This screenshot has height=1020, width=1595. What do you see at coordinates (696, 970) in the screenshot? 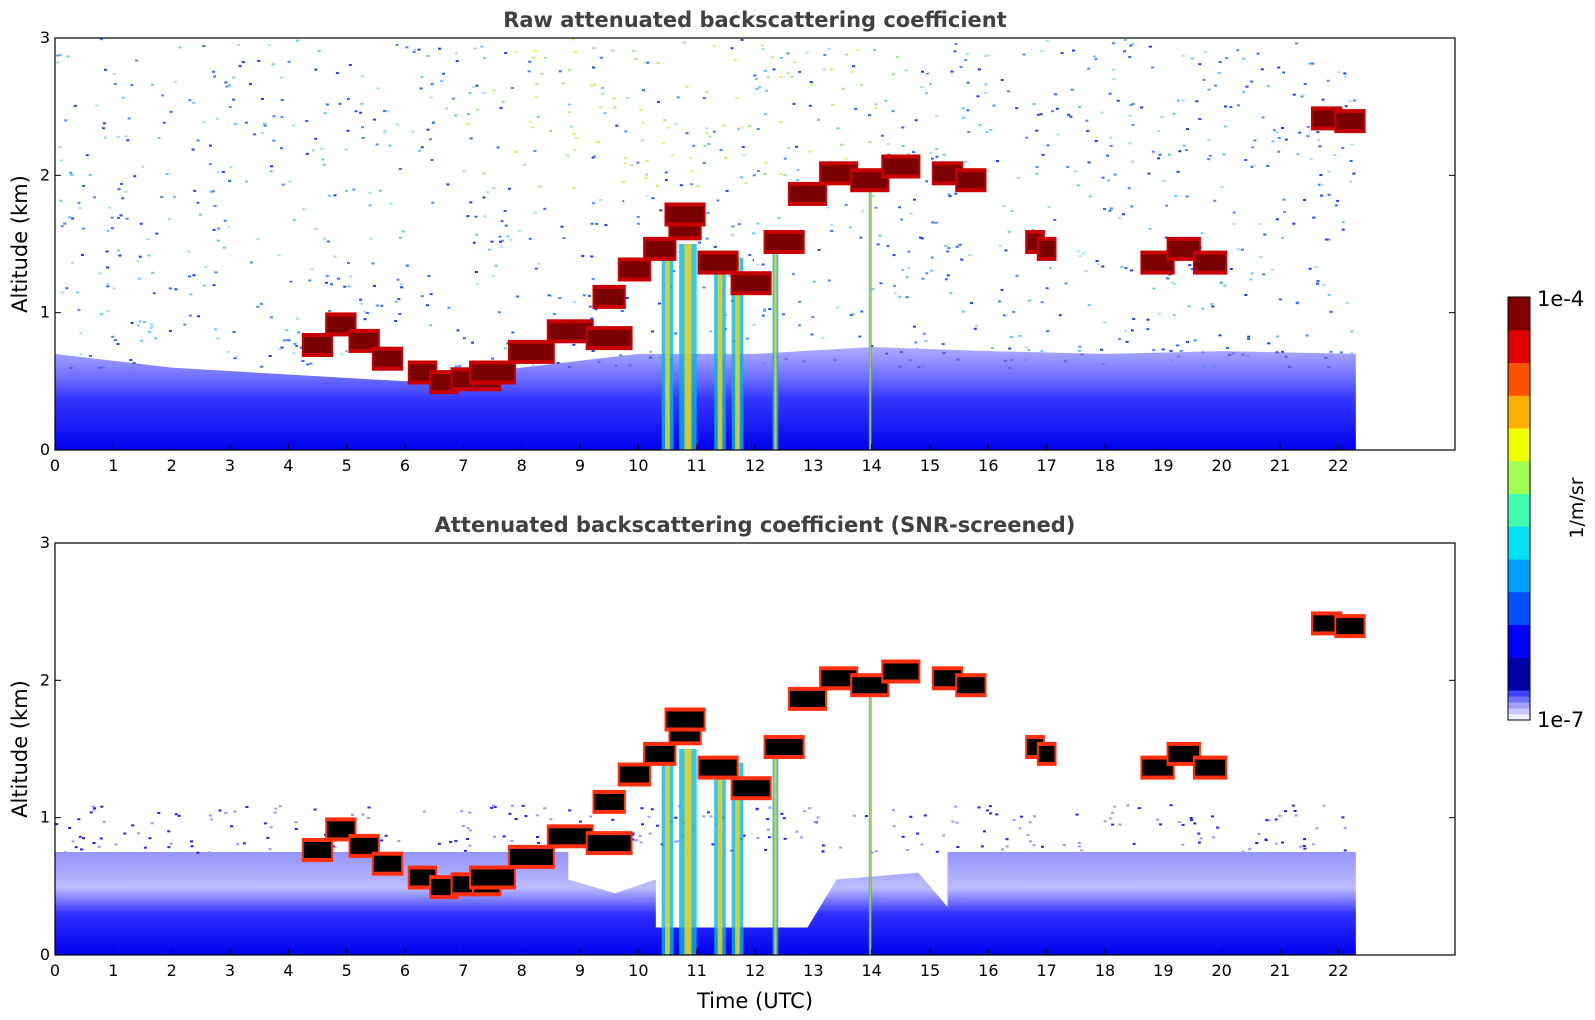
I see `x-tick-label: 11` at bounding box center [696, 970].